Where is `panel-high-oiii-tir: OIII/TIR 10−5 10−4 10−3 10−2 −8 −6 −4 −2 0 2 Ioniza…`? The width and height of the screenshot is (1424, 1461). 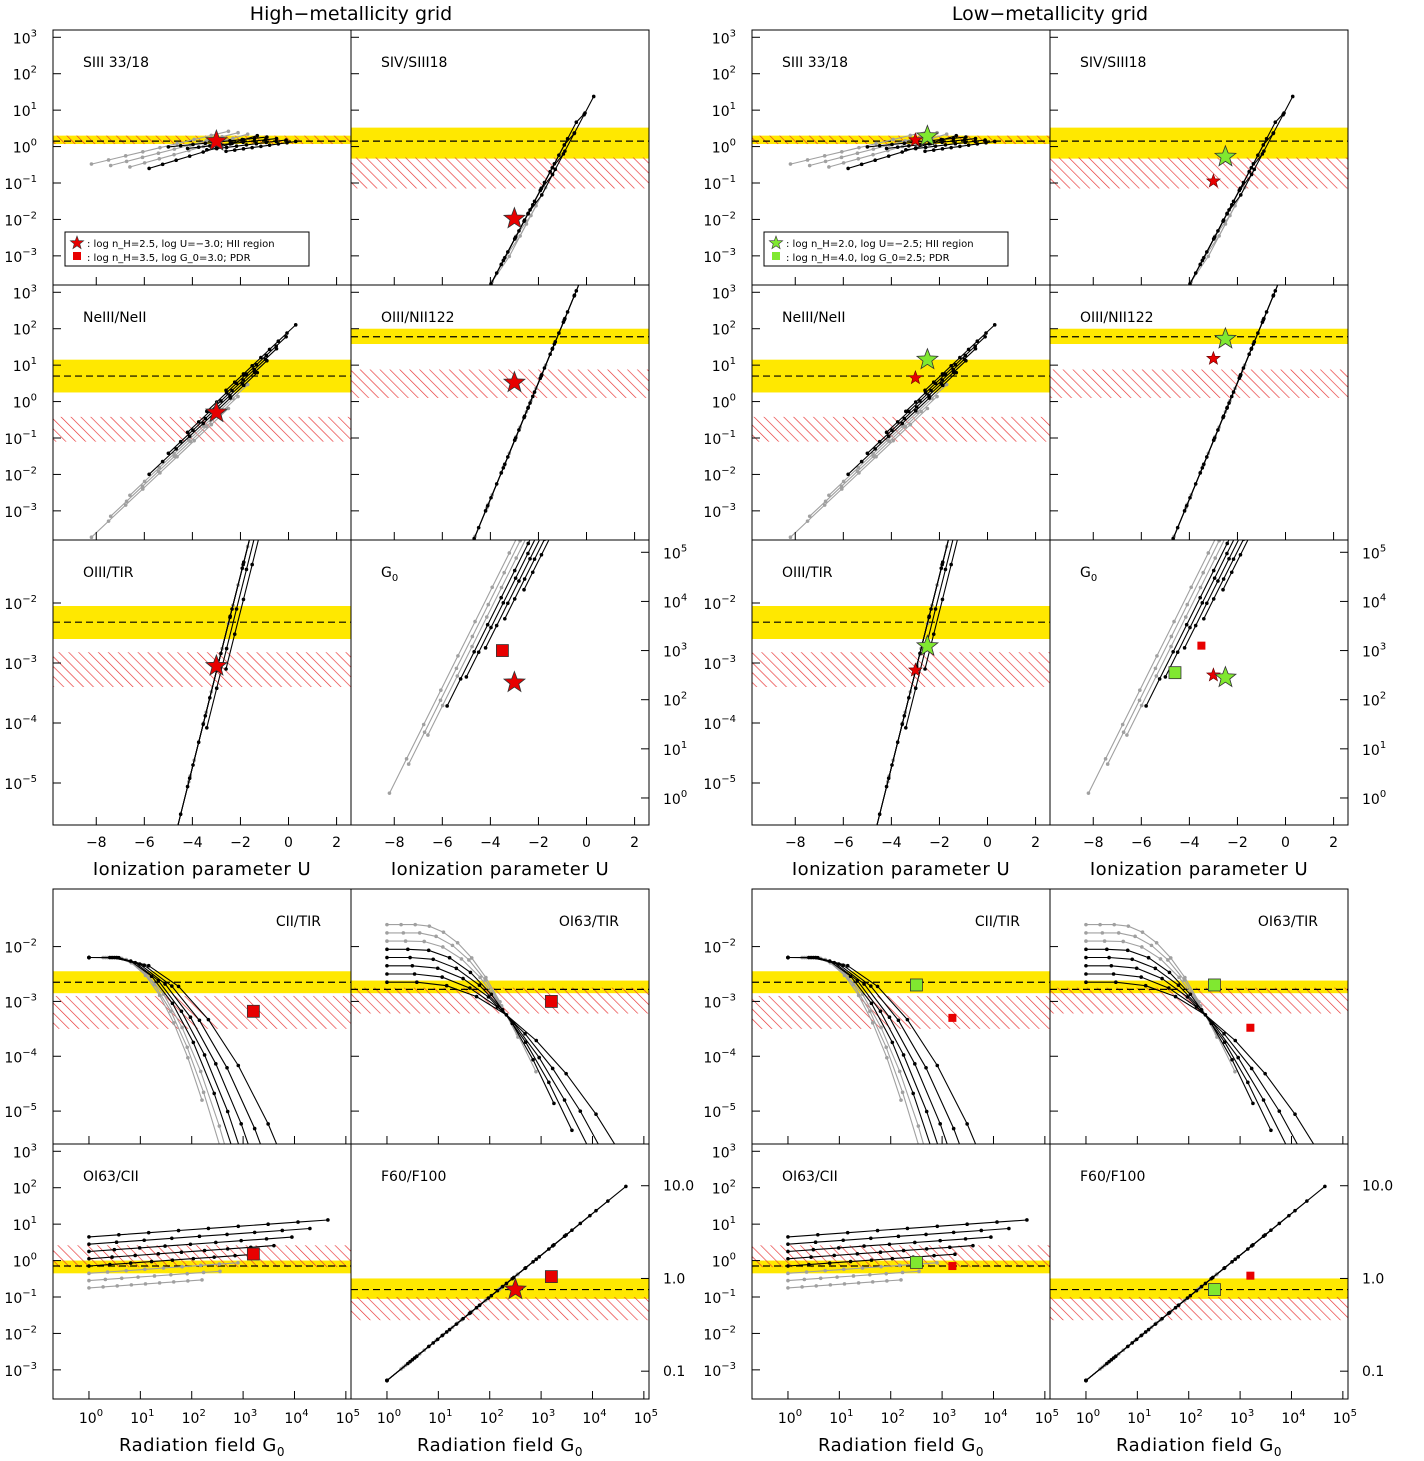 panel-high-oiii-tir: OIII/TIR 10−5 10−4 10−3 10−2 −8 −6 −4 −2 0 2 Ioniza… is located at coordinates (178, 720).